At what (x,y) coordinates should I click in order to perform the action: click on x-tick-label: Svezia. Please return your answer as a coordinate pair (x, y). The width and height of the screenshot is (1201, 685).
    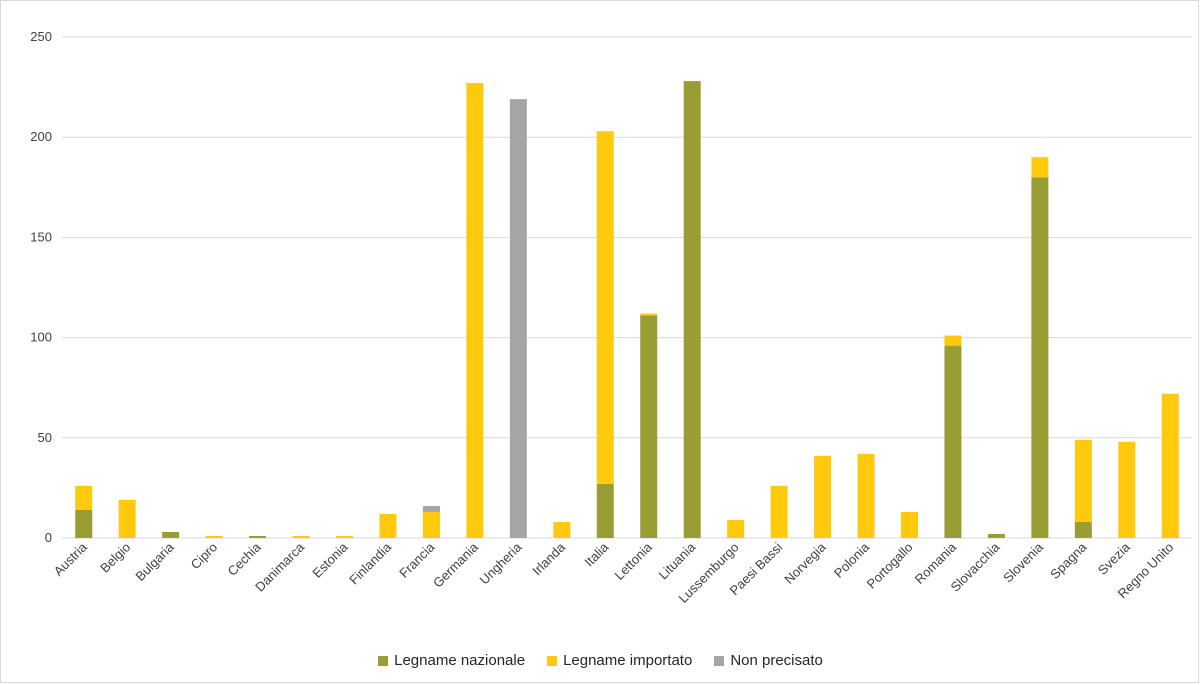
    Looking at the image, I should click on (1114, 558).